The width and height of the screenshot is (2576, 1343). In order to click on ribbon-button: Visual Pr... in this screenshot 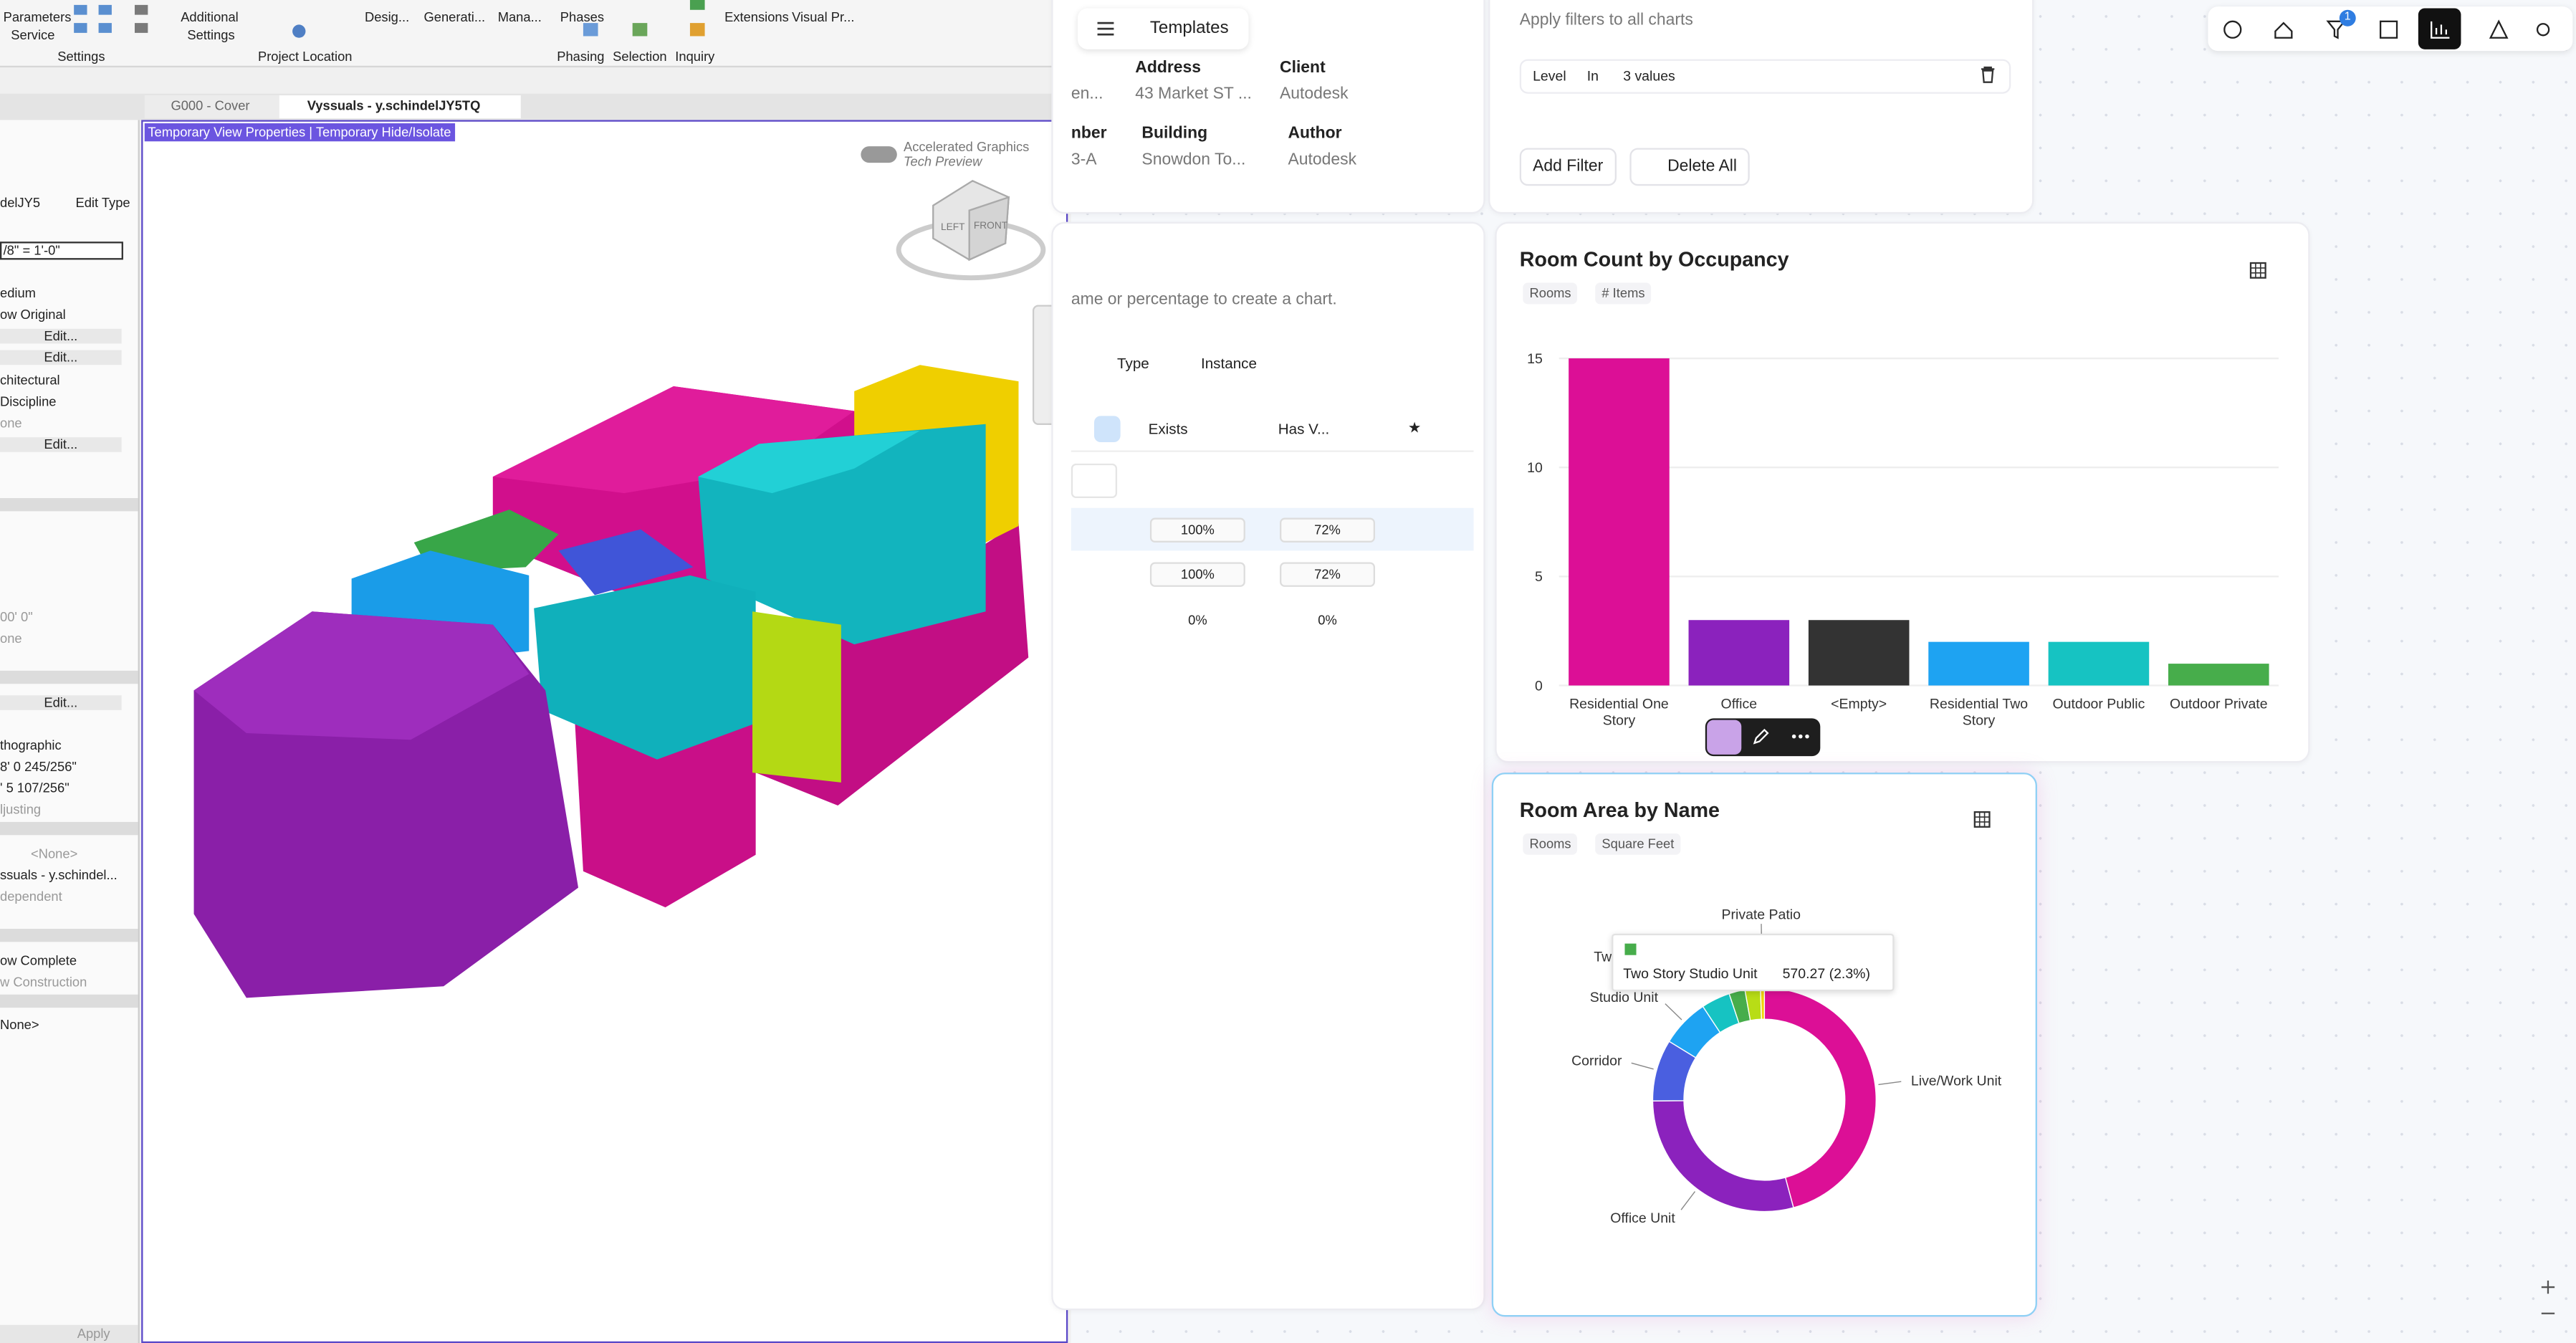, I will do `click(823, 17)`.